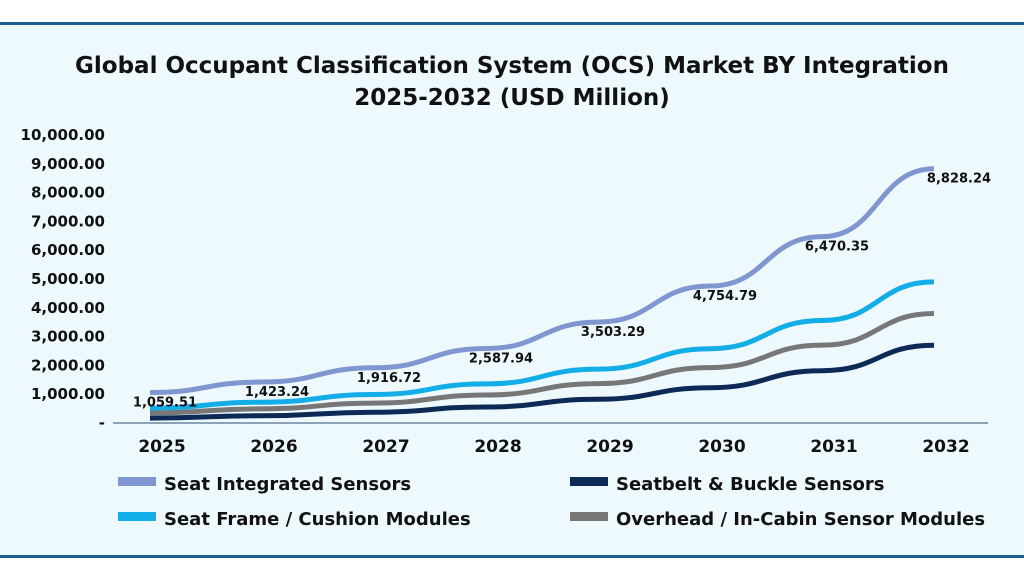  Describe the element at coordinates (161, 447) in the screenshot. I see `x-tick-label: 2025` at that location.